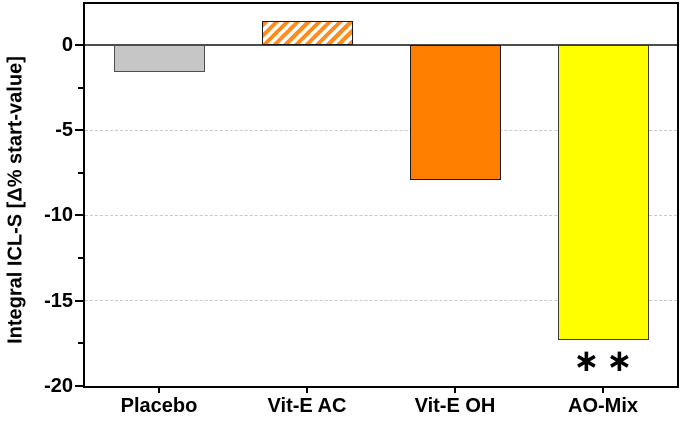  What do you see at coordinates (603, 406) in the screenshot?
I see `x-category-label-ao-mix: AO-Mix` at bounding box center [603, 406].